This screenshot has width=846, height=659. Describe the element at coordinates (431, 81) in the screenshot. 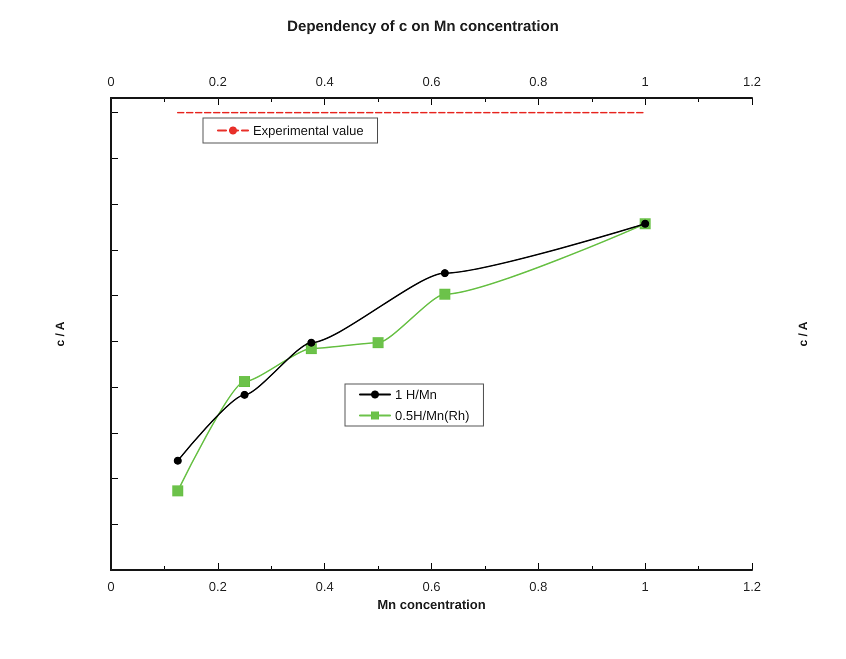

I see `x2-tick-label: 0.6` at that location.